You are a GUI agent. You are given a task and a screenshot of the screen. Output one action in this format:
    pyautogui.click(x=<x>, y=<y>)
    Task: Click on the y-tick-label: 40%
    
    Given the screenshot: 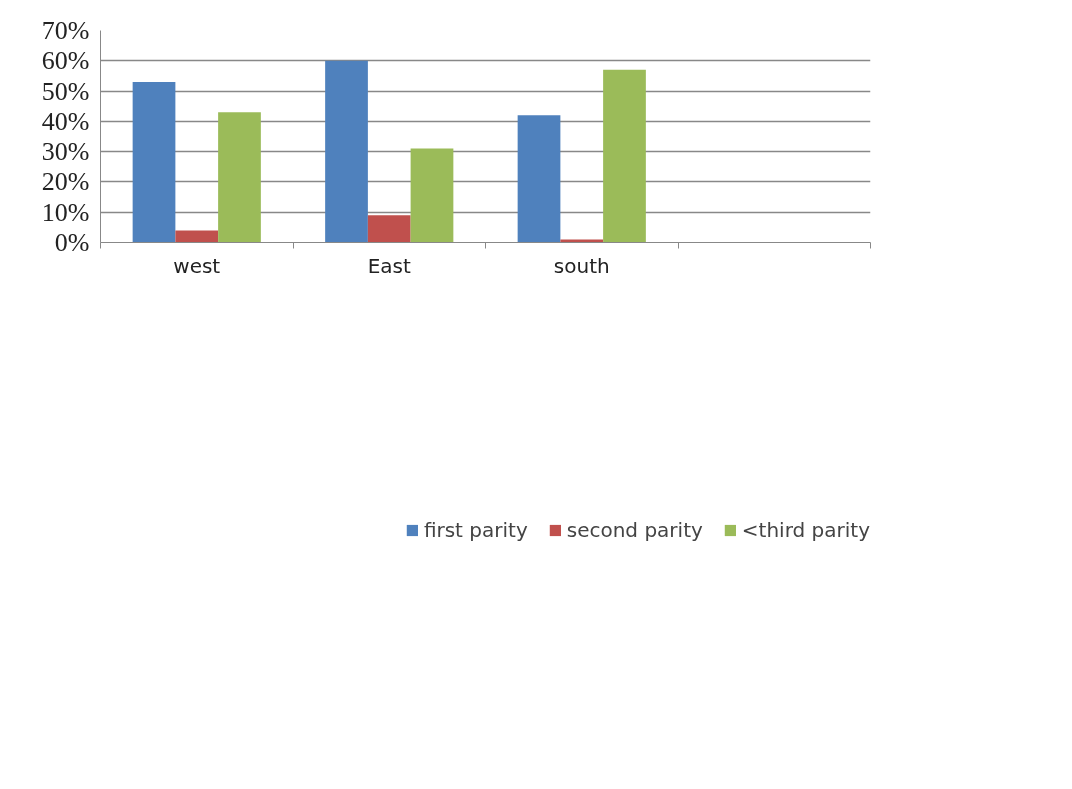 What is the action you would take?
    pyautogui.click(x=65, y=121)
    